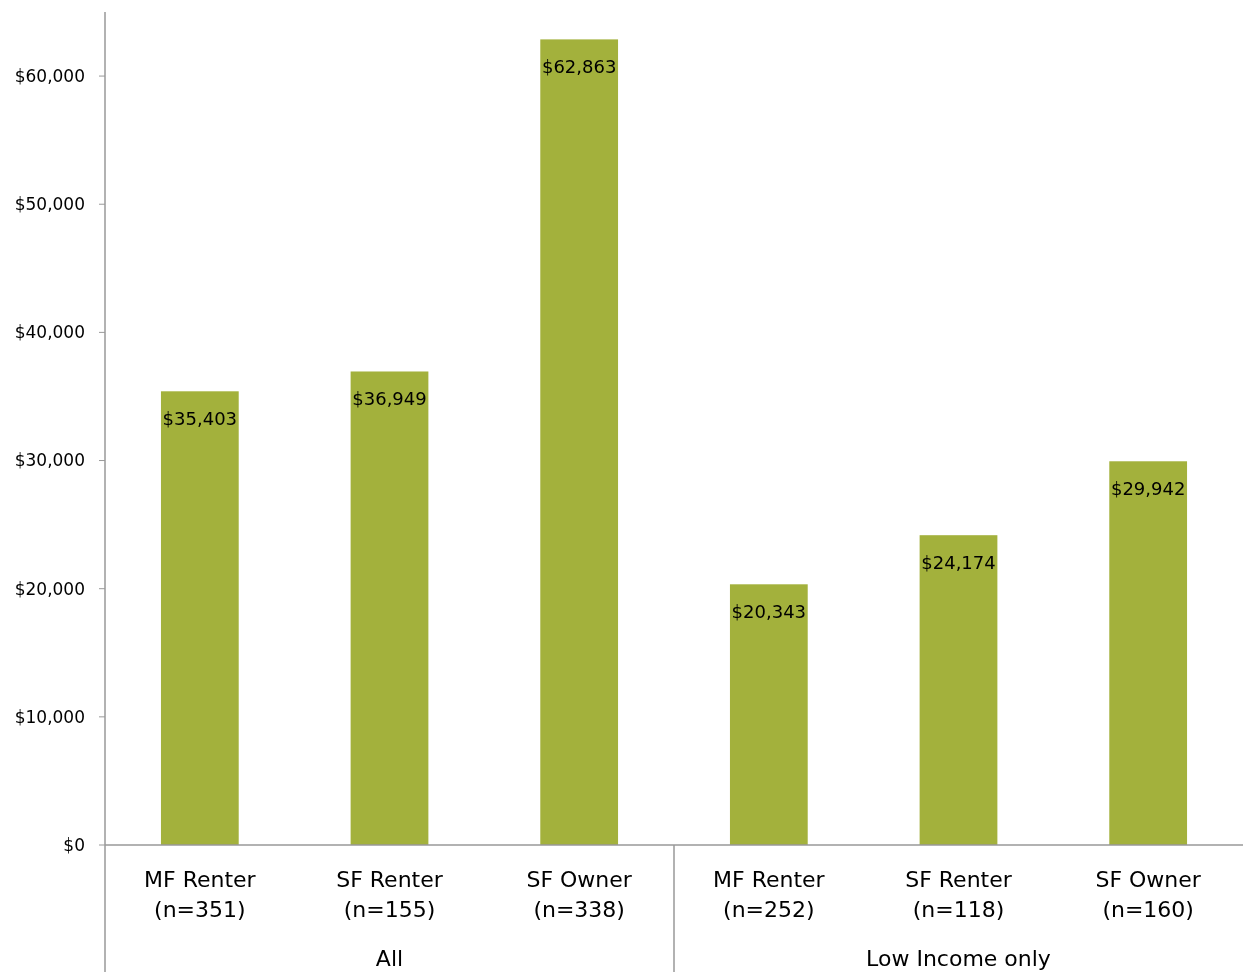 This screenshot has height=972, width=1244. Describe the element at coordinates (1148, 489) in the screenshot. I see `data-label: $29,942` at that location.